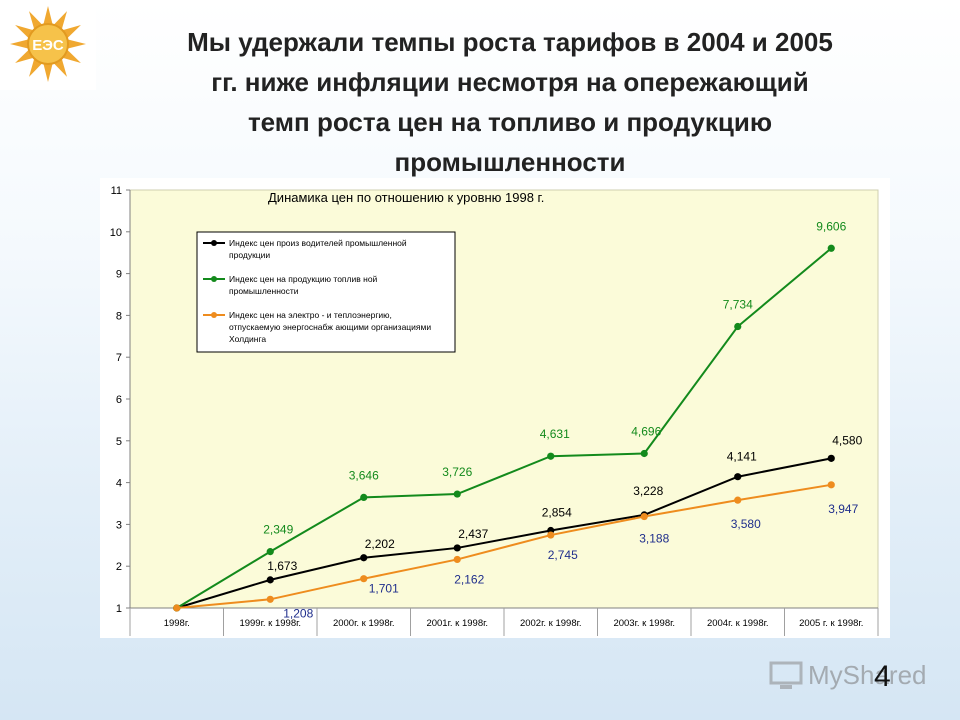  What do you see at coordinates (831, 623) in the screenshot?
I see `x-tick-label: 2005 г. к 1998г.` at bounding box center [831, 623].